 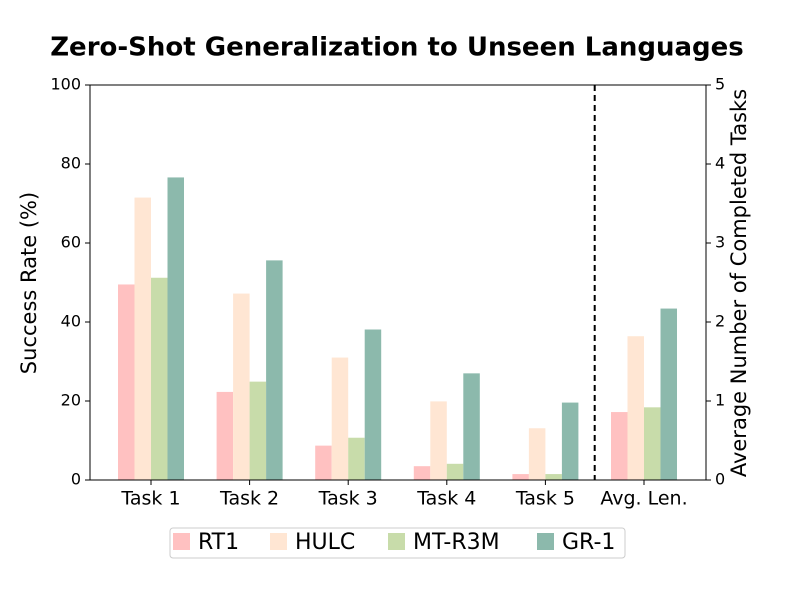 What do you see at coordinates (720, 163) in the screenshot?
I see `y2-tick-label: 4` at bounding box center [720, 163].